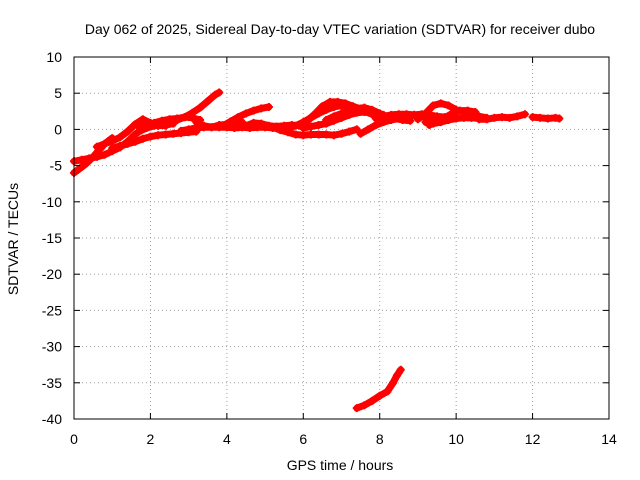 This screenshot has height=480, width=640. What do you see at coordinates (456, 439) in the screenshot?
I see `x-tick-label: 10` at bounding box center [456, 439].